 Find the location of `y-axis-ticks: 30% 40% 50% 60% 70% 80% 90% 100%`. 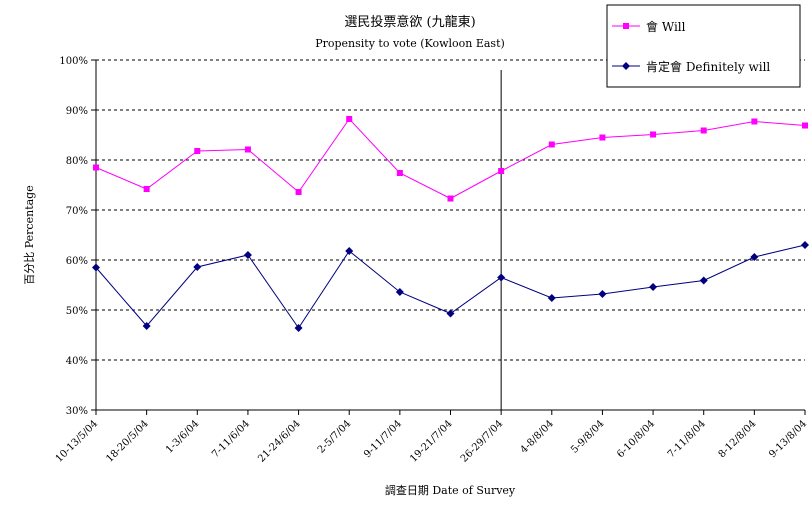

y-axis-ticks: 30% 40% 50% 60% 70% 80% 90% 100% is located at coordinates (77, 236).